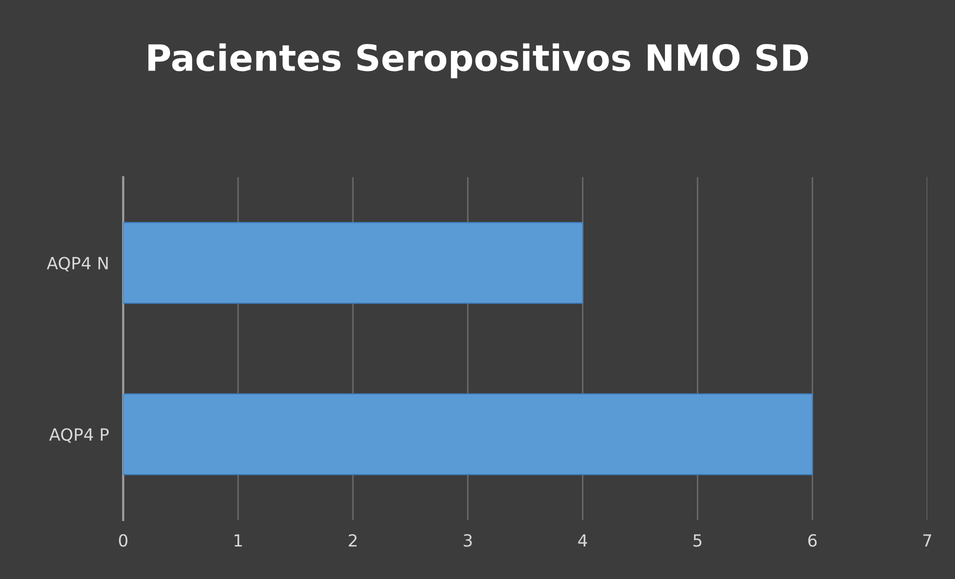 The width and height of the screenshot is (955, 579). What do you see at coordinates (77, 264) in the screenshot?
I see `y-tick-label: AQP4 N` at bounding box center [77, 264].